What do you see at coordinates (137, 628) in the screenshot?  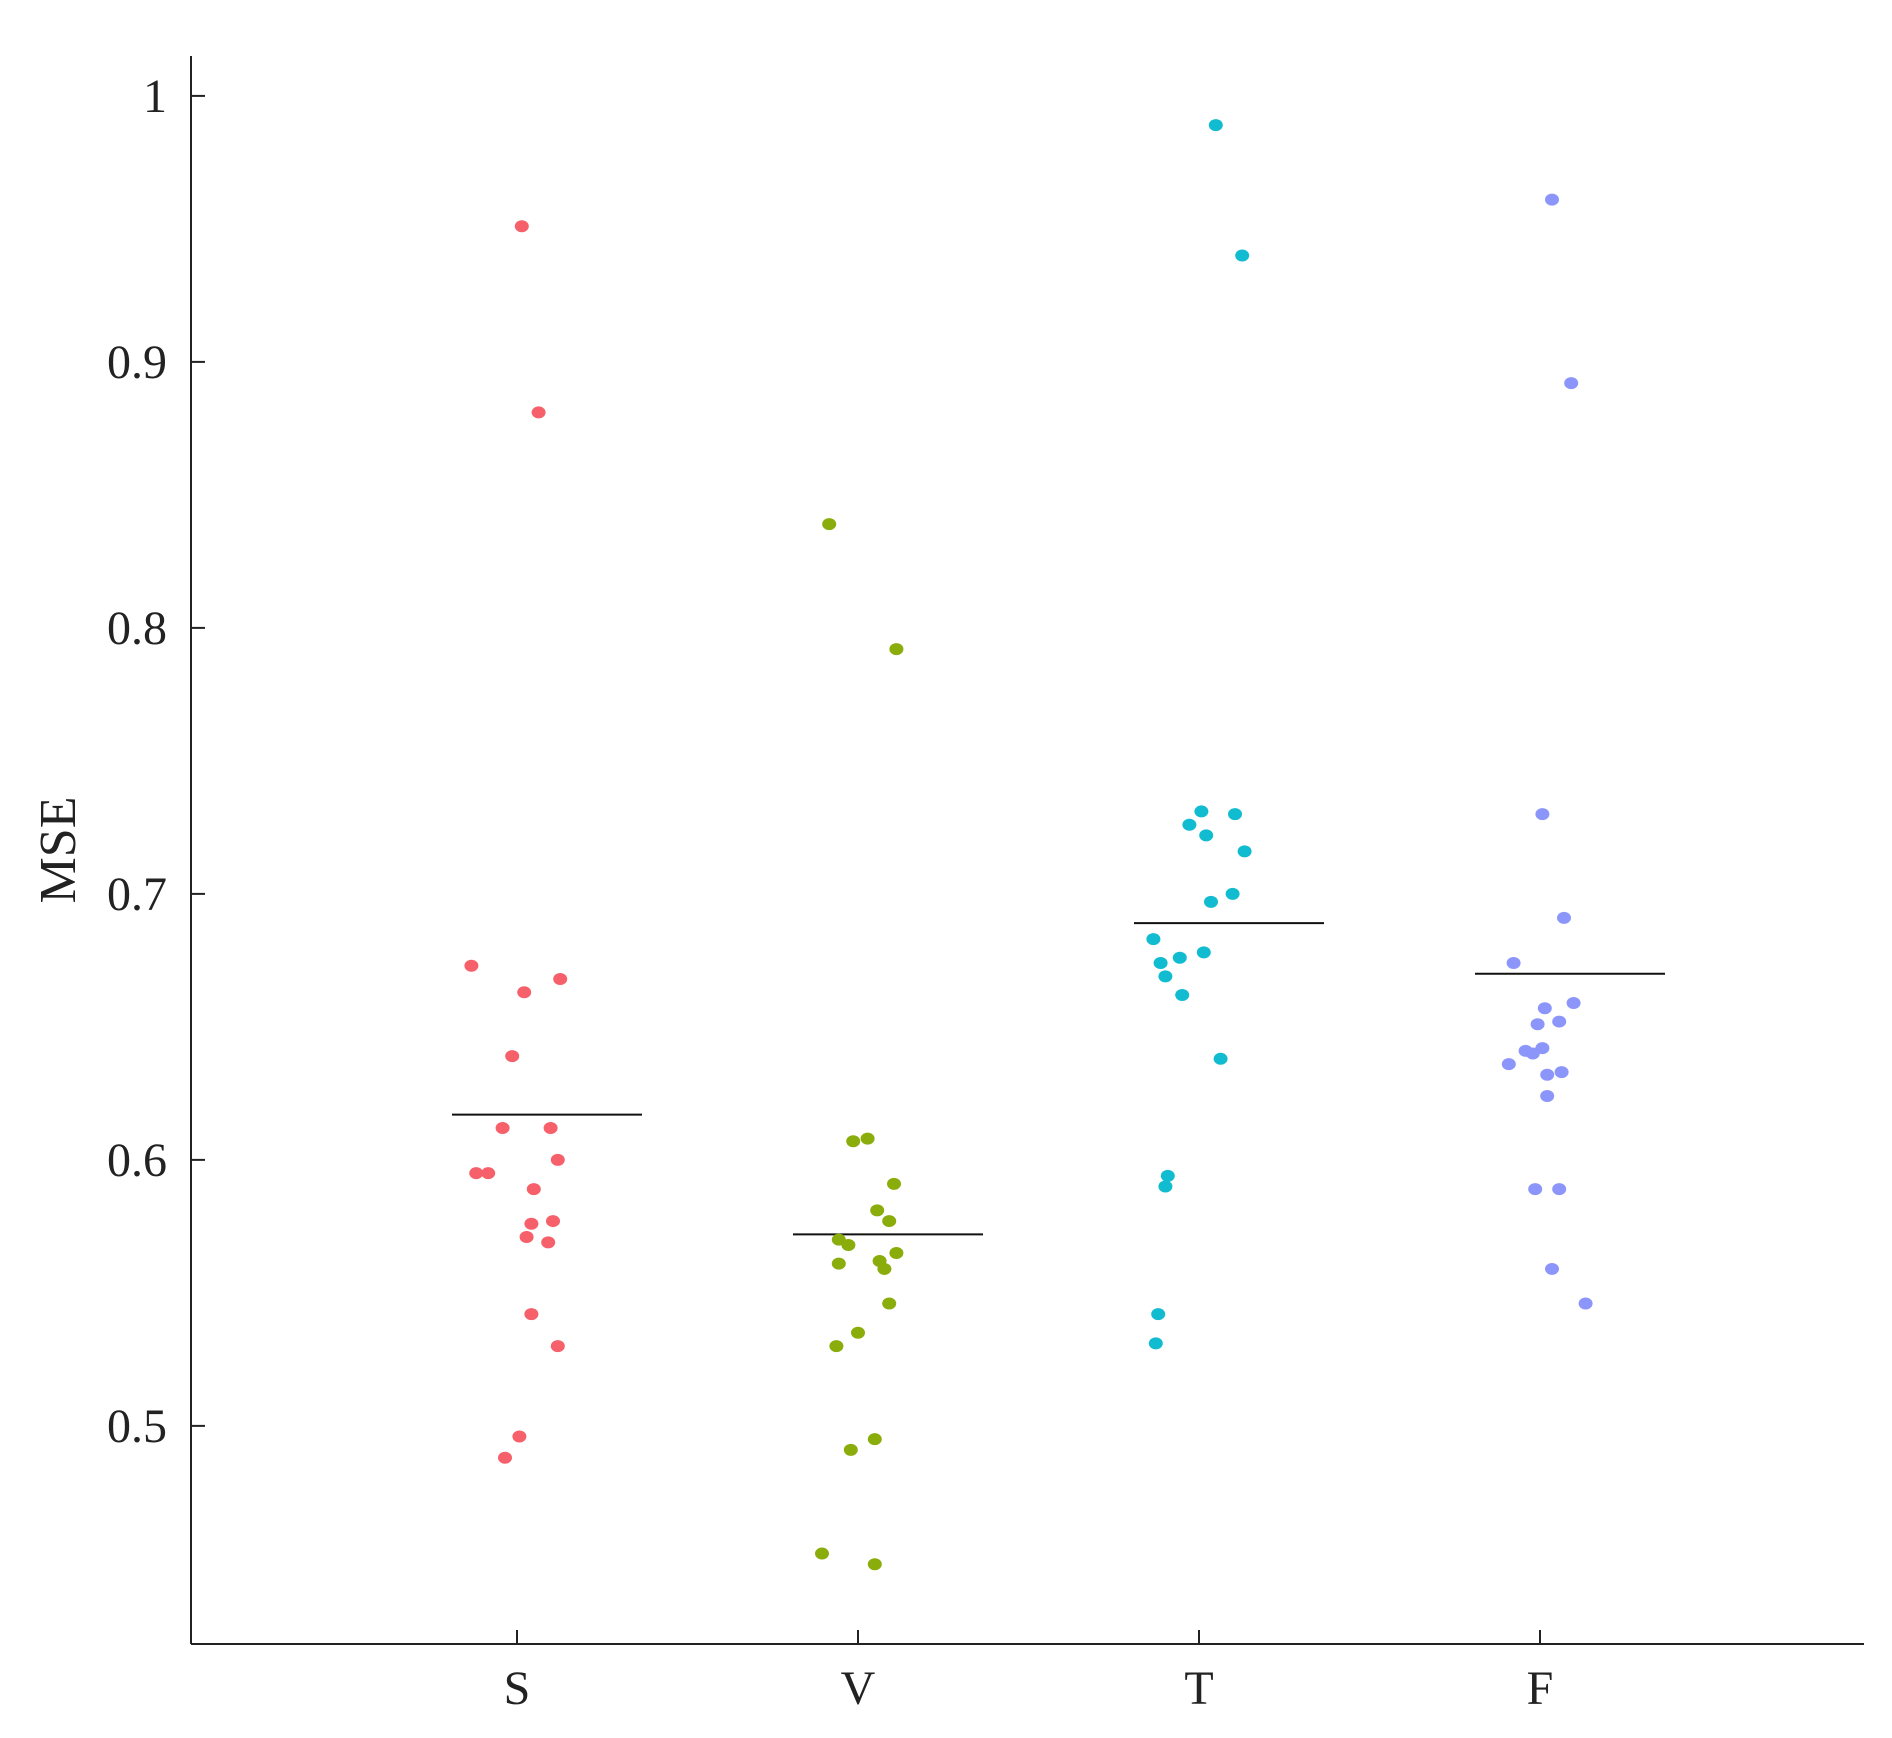 I see `y-tick-label: 0.8` at bounding box center [137, 628].